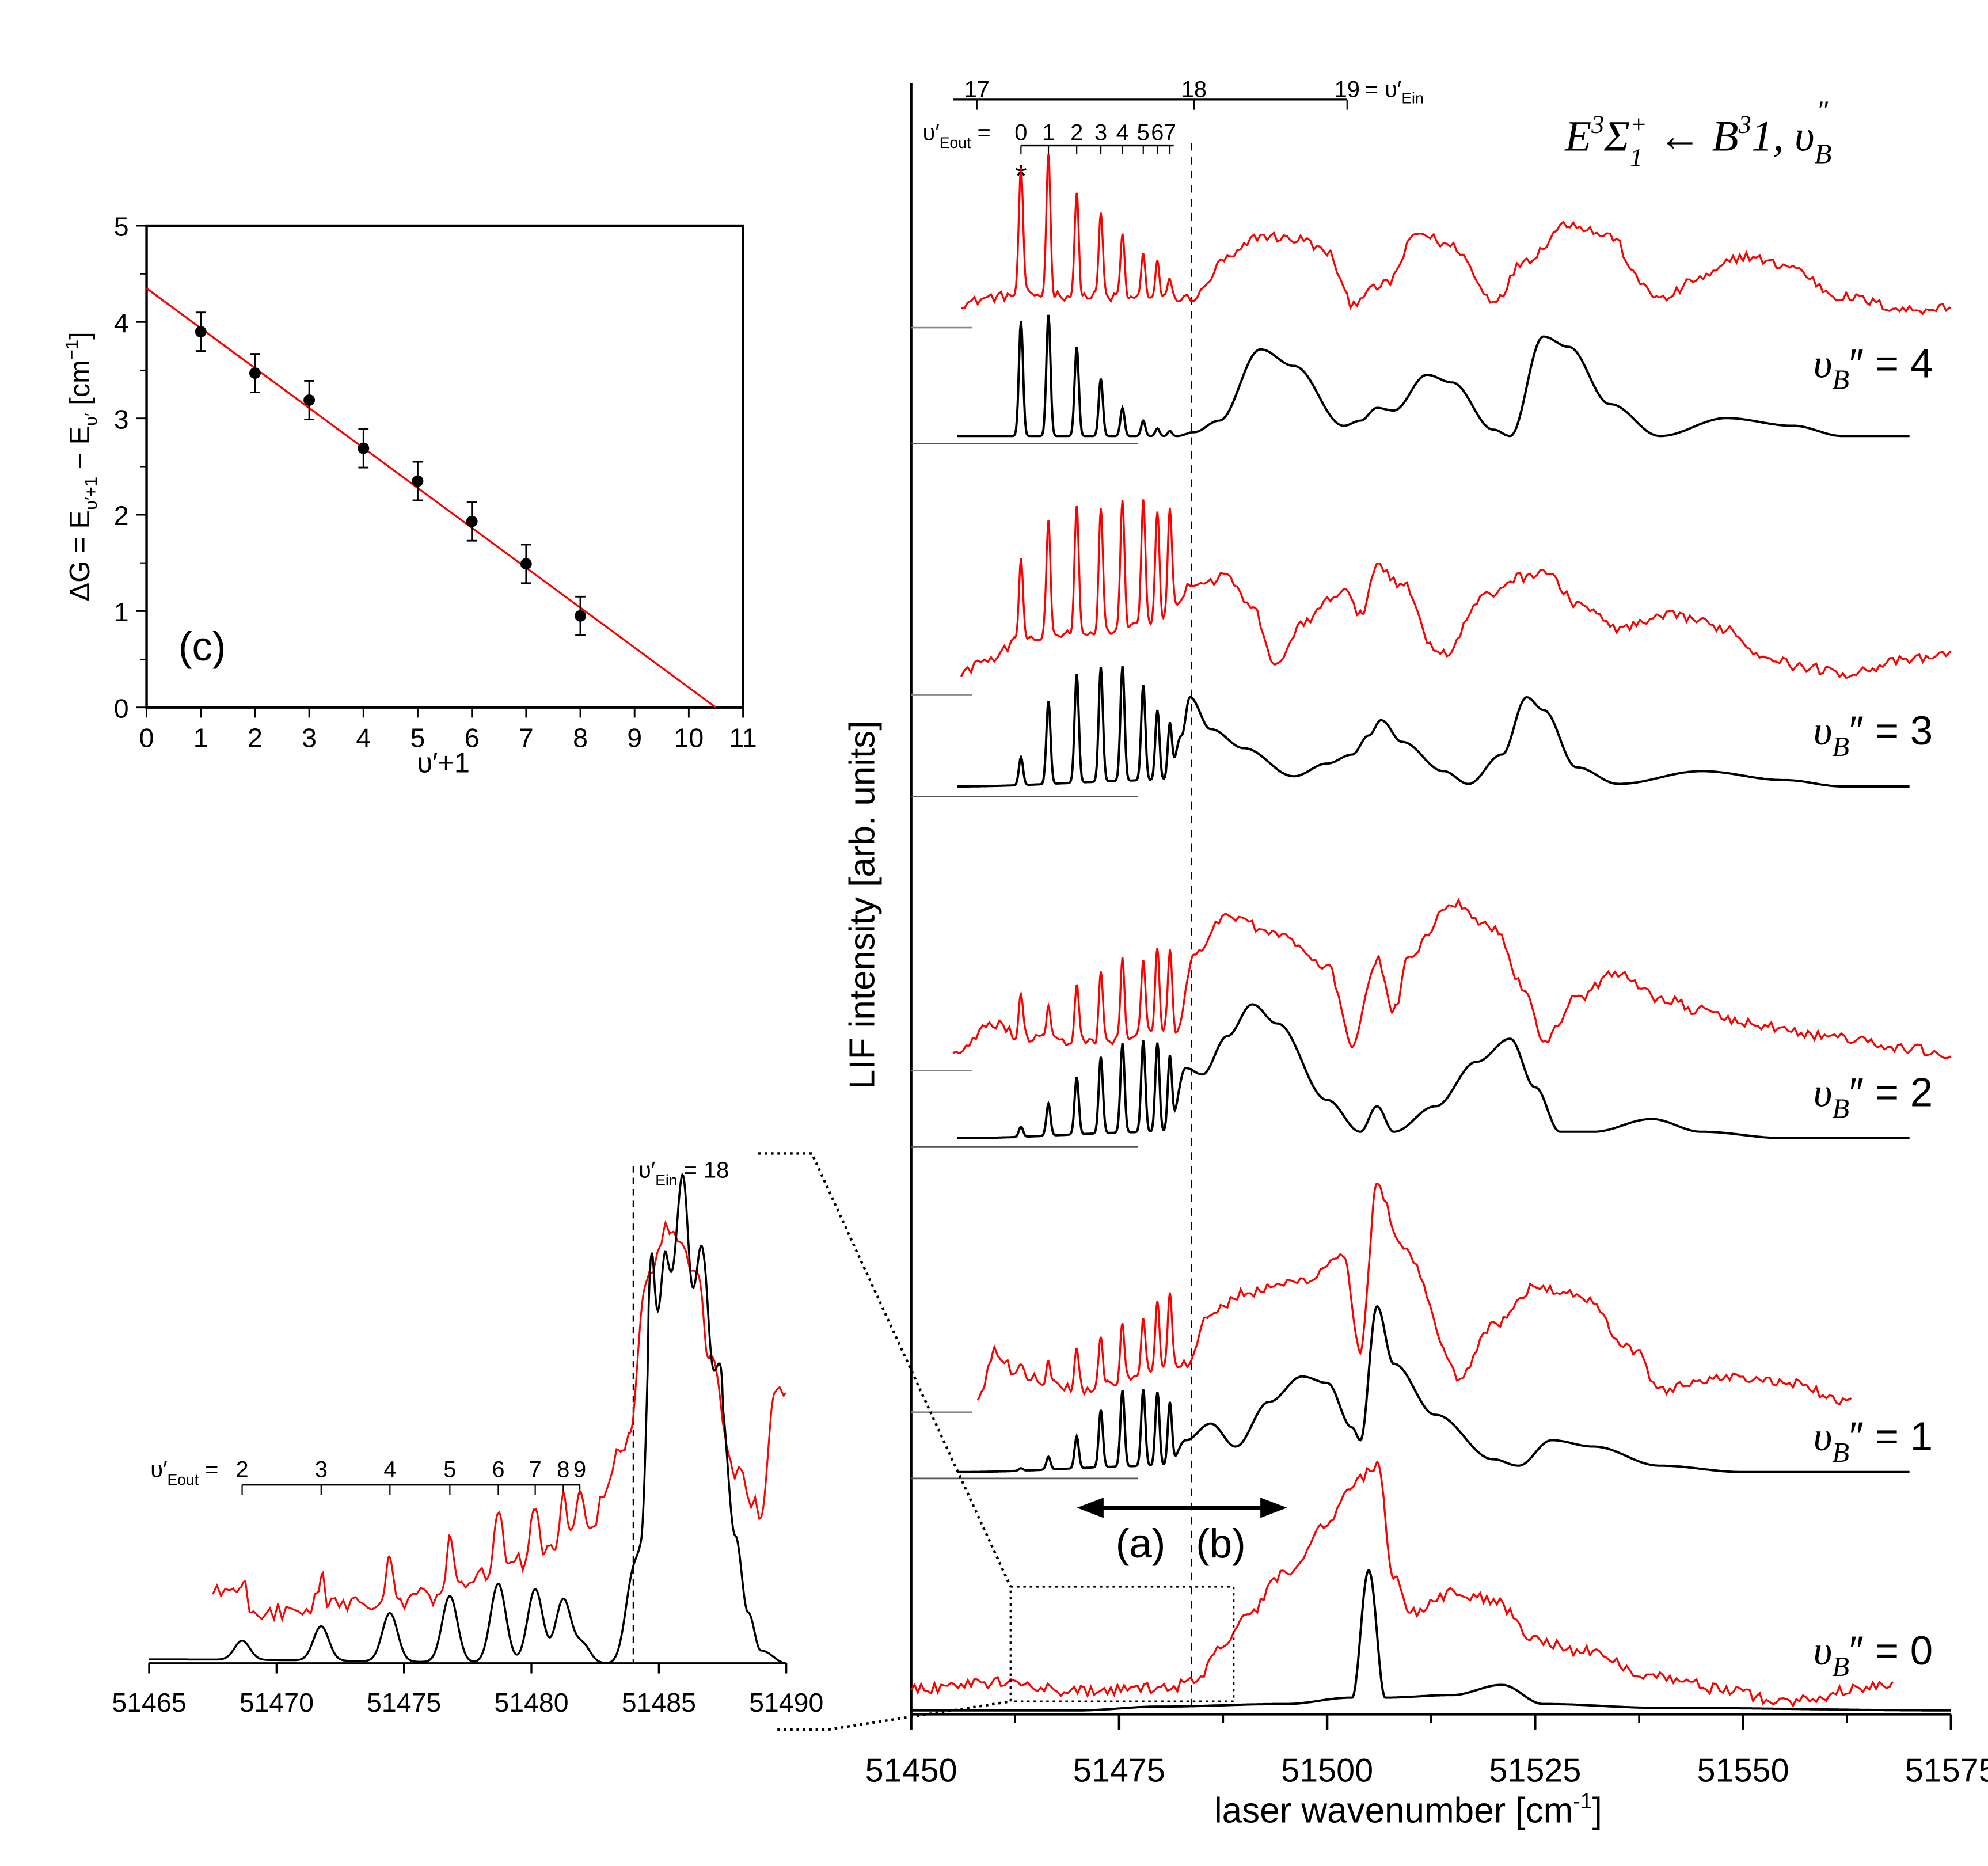  I want to click on panel-c-x-tick-label: 8, so click(580, 738).